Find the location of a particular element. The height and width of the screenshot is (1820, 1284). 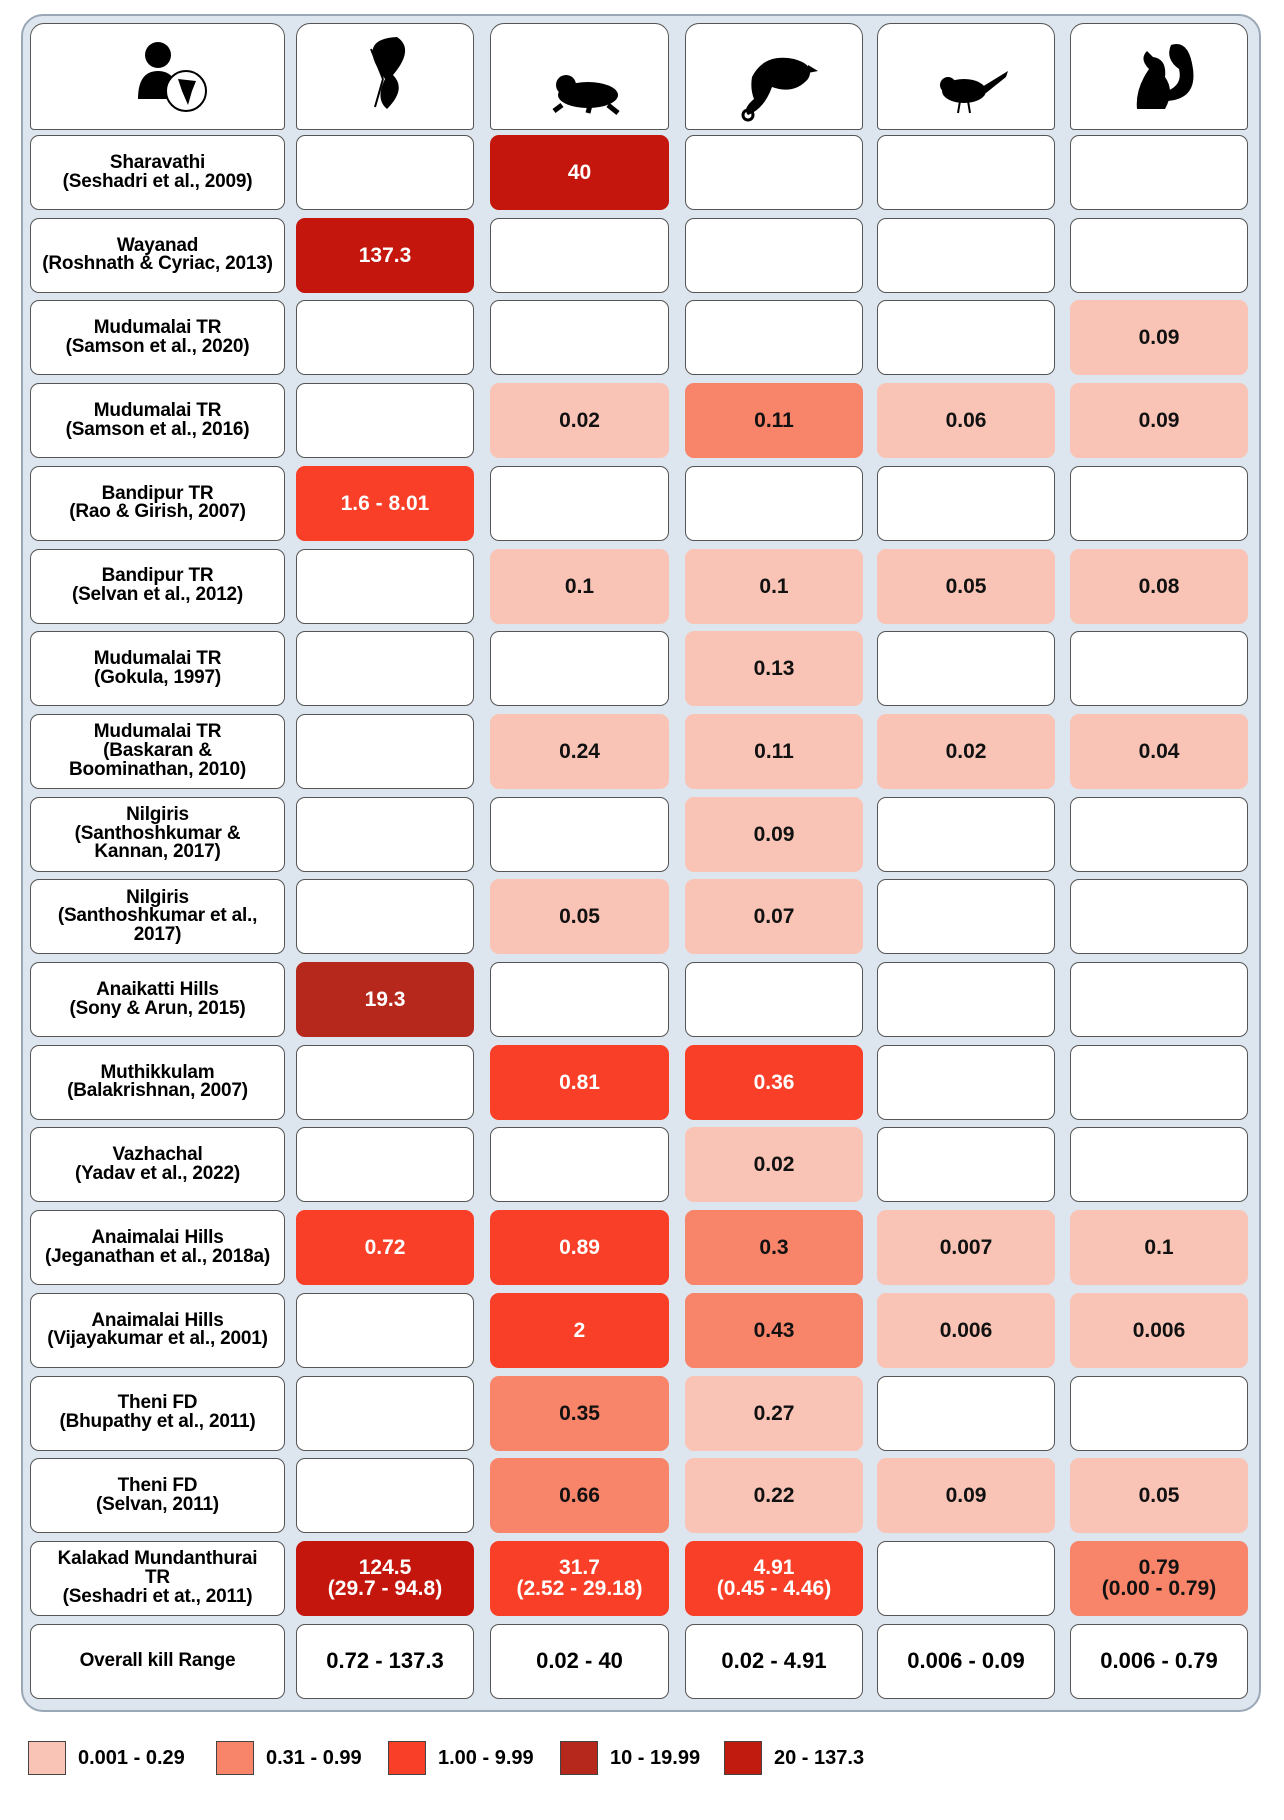

row-label: Nilgiris (Santhoshkumar et al., 2017) is located at coordinates (157, 917).